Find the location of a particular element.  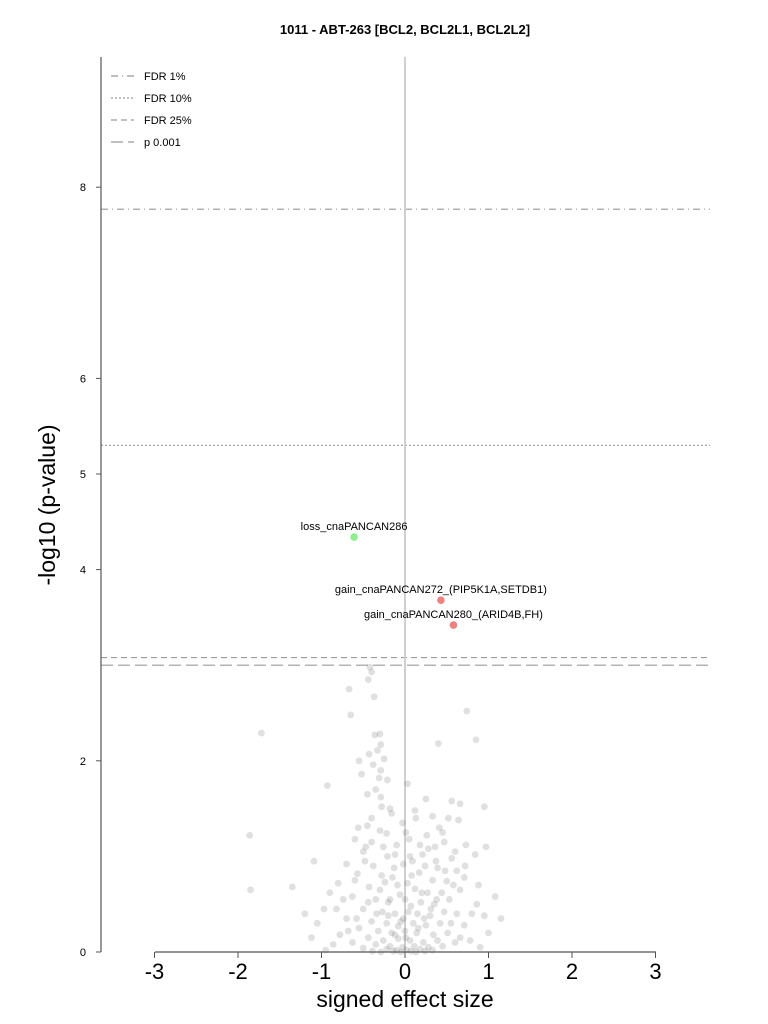

legend-label: FDR 25% is located at coordinates (168, 121).